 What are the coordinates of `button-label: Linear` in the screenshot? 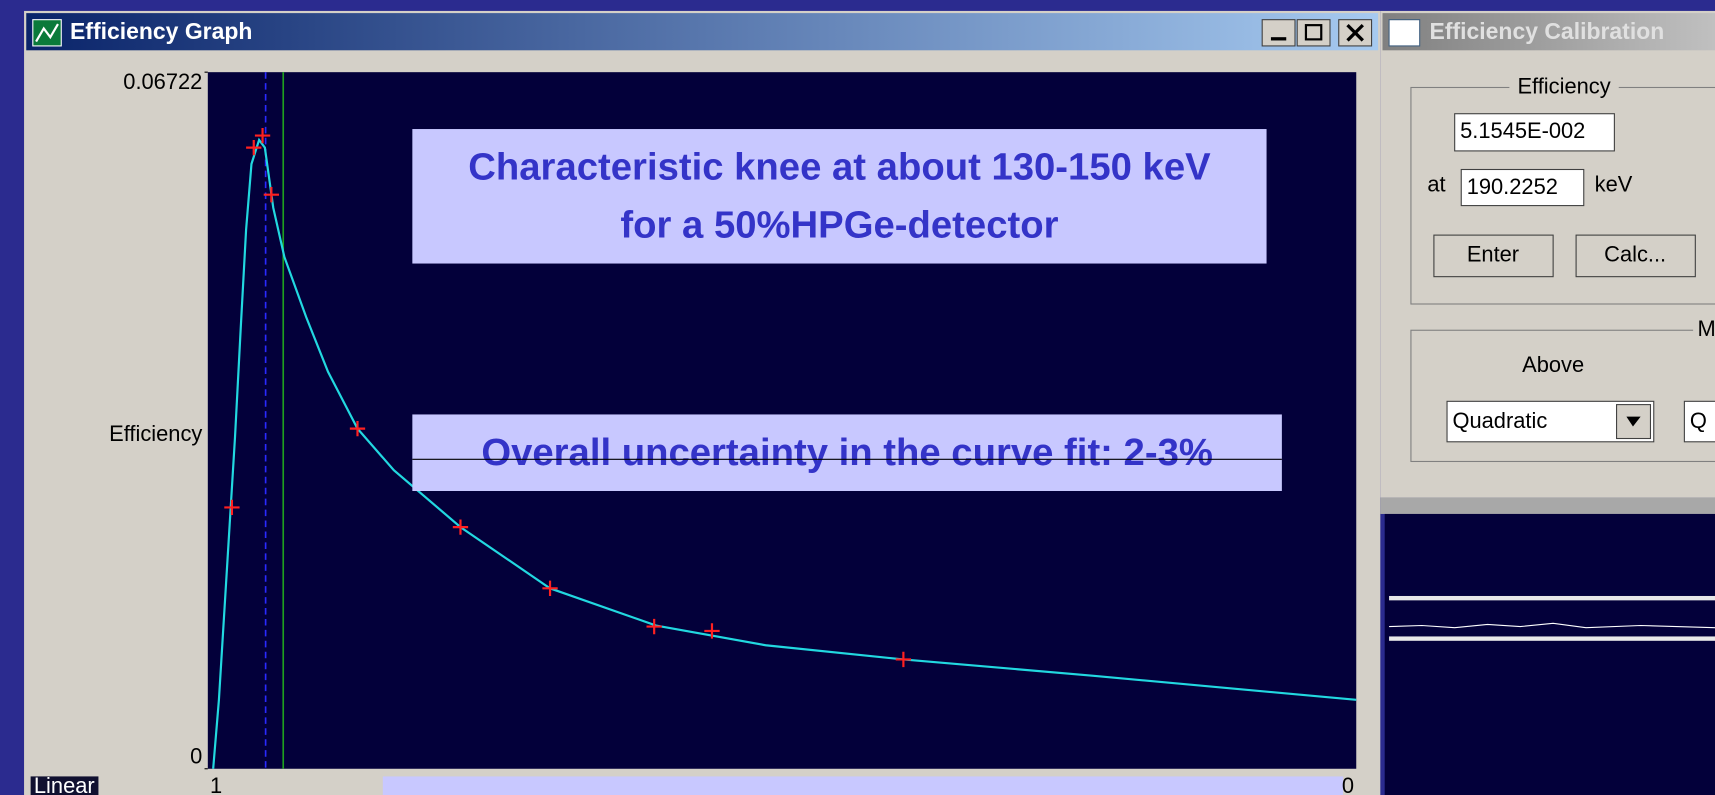 It's located at (64, 784).